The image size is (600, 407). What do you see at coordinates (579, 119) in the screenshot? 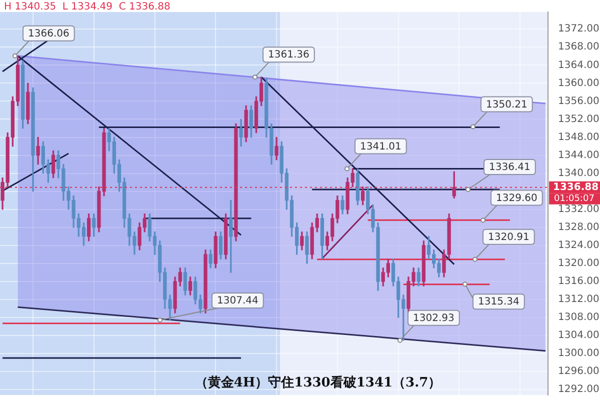
I see `y-tick-label: 1352.00` at bounding box center [579, 119].